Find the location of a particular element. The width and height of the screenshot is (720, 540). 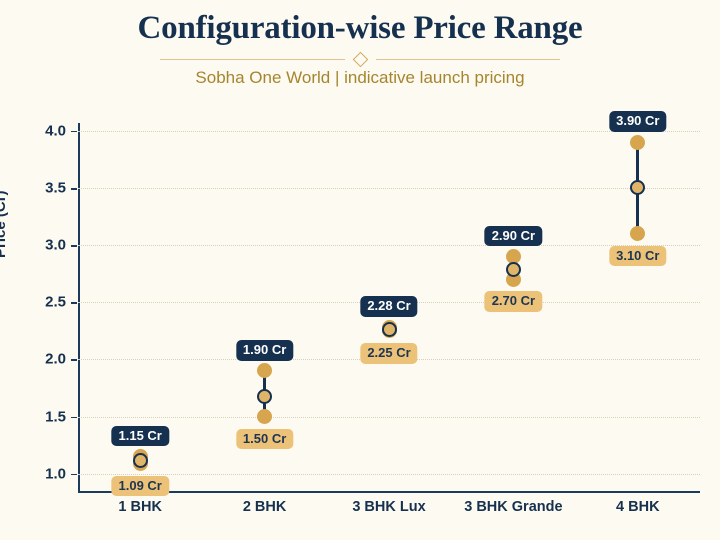

x-axis-spine is located at coordinates (389, 492).